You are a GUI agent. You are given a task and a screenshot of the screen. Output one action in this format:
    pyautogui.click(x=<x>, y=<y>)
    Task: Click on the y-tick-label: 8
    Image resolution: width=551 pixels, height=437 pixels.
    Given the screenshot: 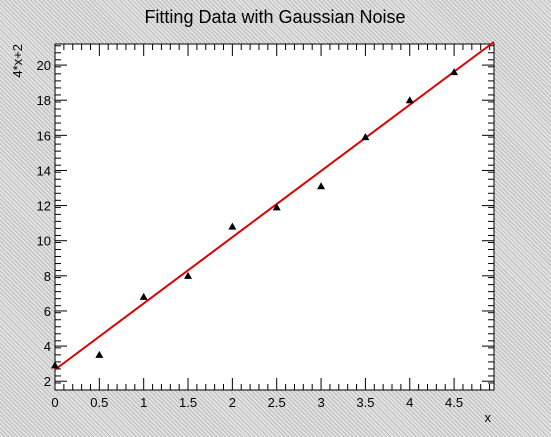 What is the action you would take?
    pyautogui.click(x=47, y=276)
    